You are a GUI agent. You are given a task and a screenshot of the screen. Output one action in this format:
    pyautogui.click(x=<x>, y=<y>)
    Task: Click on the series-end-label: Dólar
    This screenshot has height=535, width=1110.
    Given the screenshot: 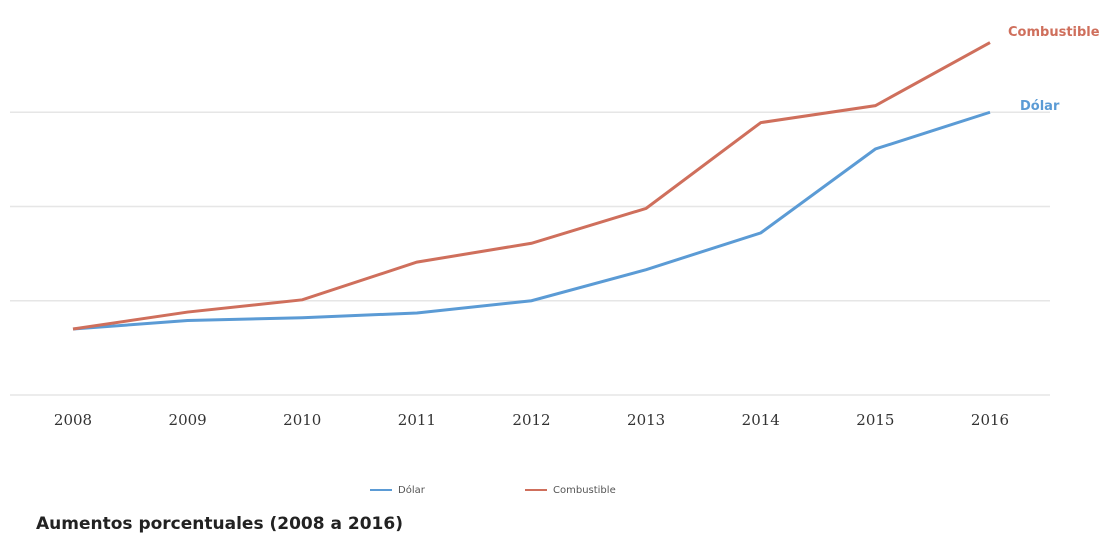 What is the action you would take?
    pyautogui.click(x=1040, y=106)
    